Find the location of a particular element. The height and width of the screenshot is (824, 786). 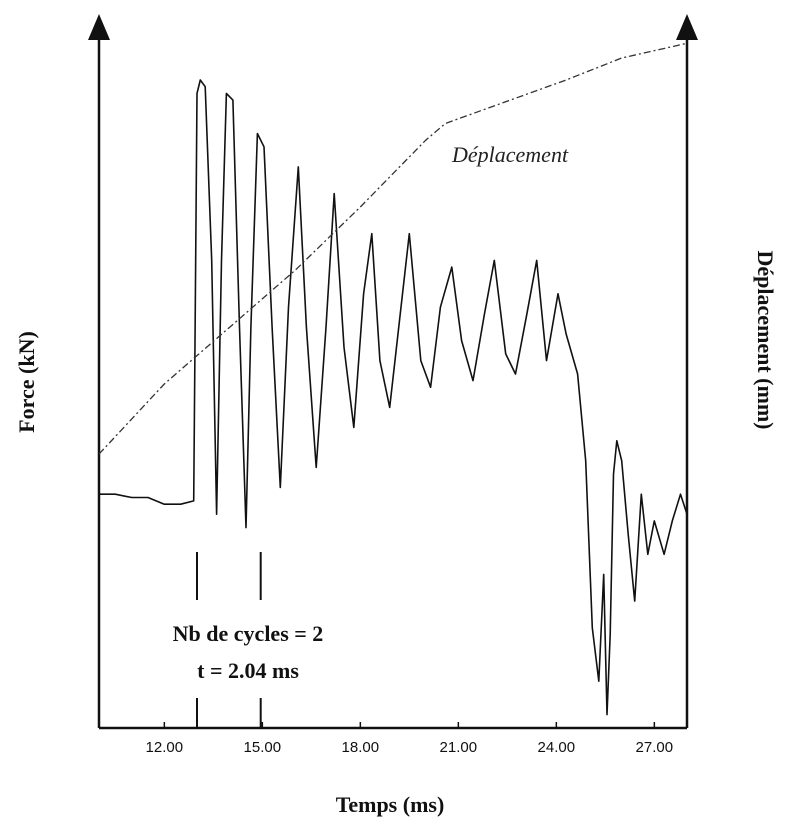

y-axis-left-title: Force (kN) is located at coordinates (26, 382).